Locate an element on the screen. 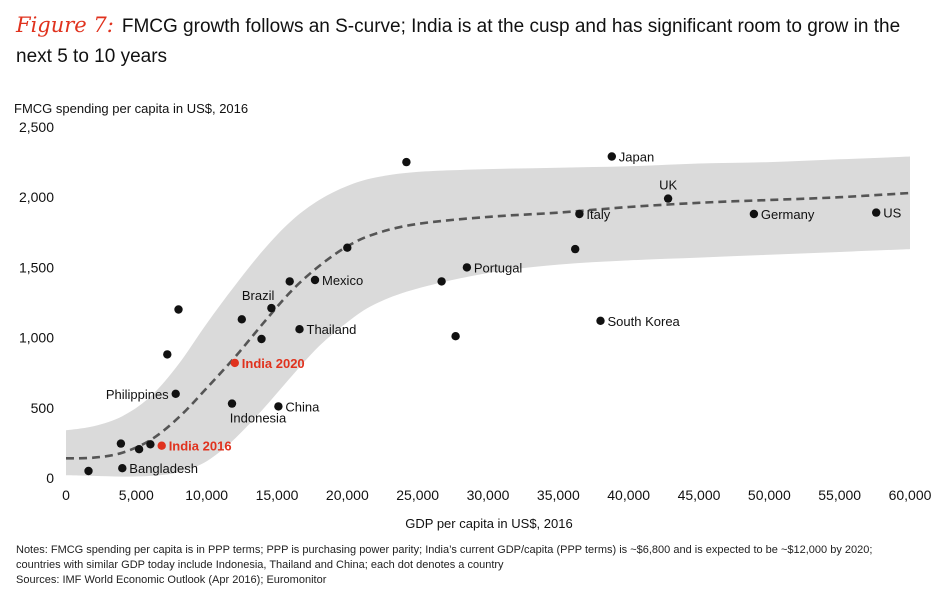  point-label: Thailand is located at coordinates (332, 329).